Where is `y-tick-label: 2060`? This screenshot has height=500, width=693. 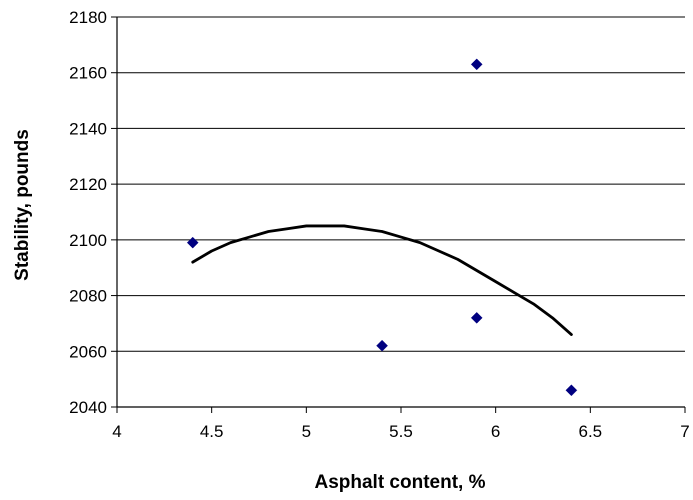 y-tick-label: 2060 is located at coordinates (88, 351).